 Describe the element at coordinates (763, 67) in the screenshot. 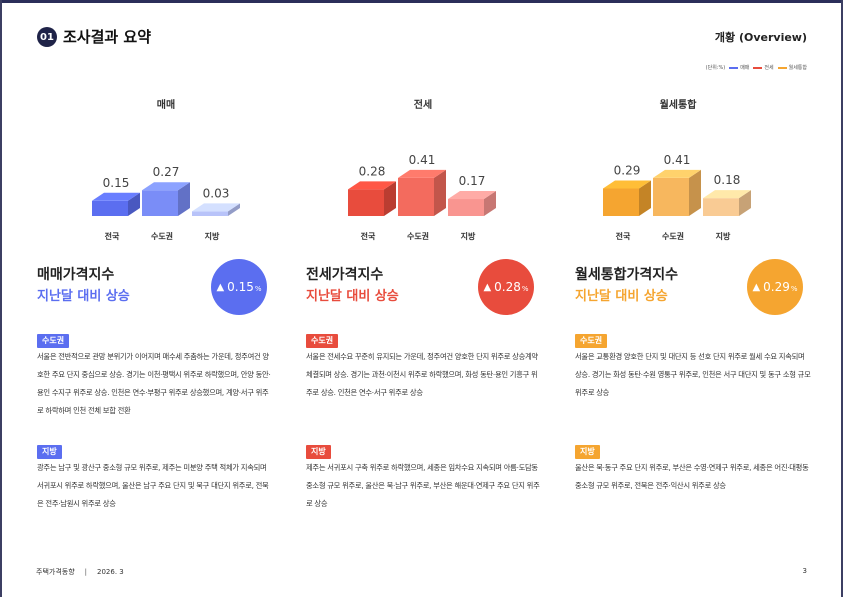

I see `legend-item-jeonse: 전세` at that location.